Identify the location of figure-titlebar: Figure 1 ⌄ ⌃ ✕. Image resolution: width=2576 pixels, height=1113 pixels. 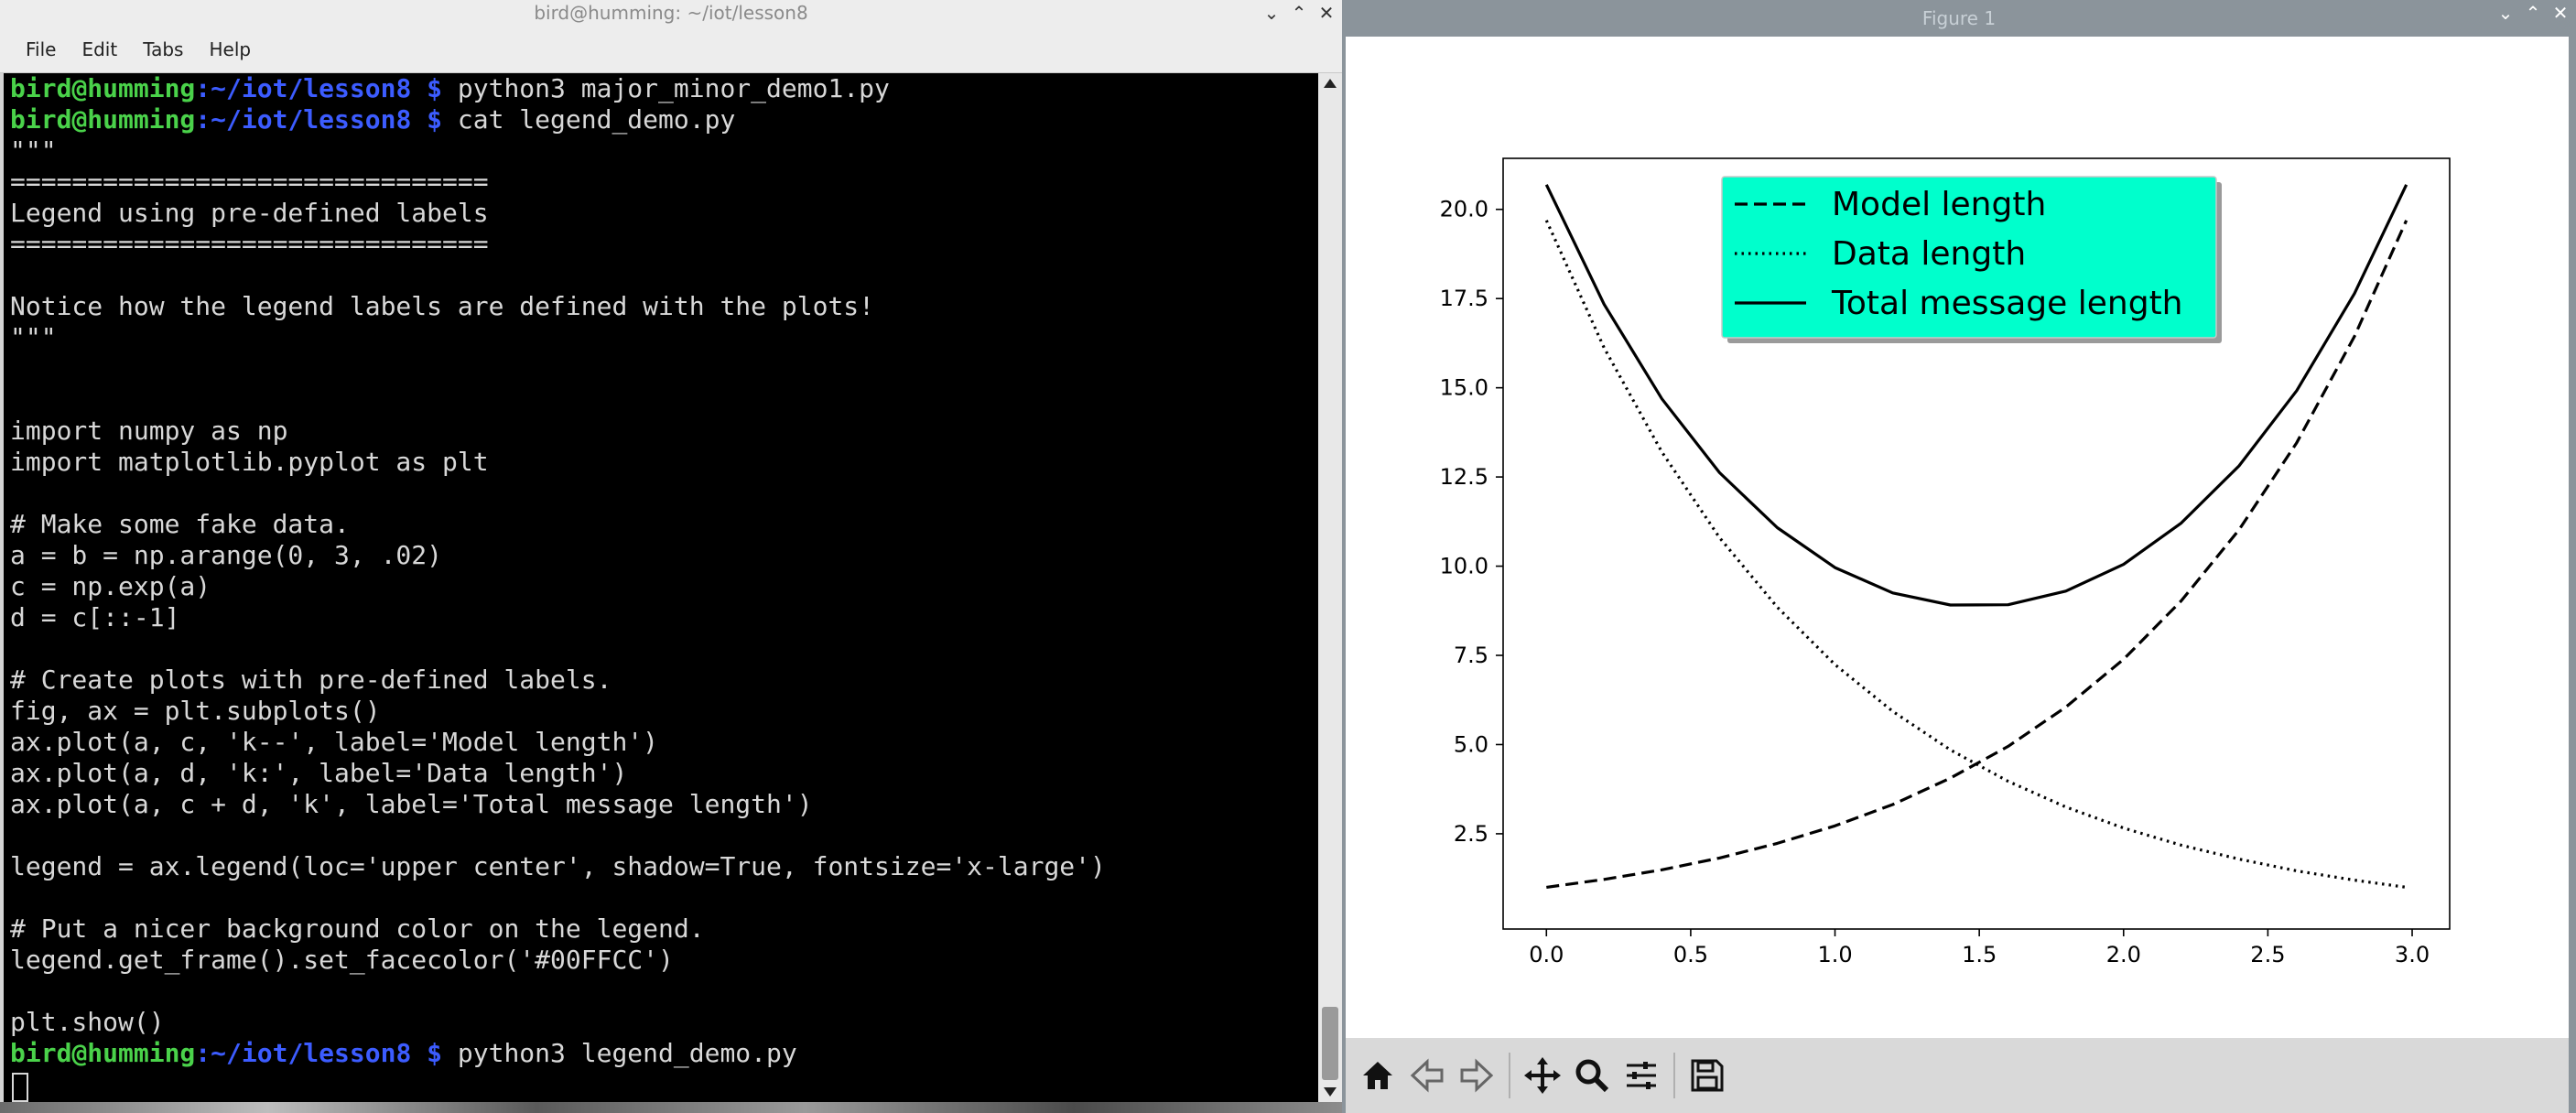
(1959, 18).